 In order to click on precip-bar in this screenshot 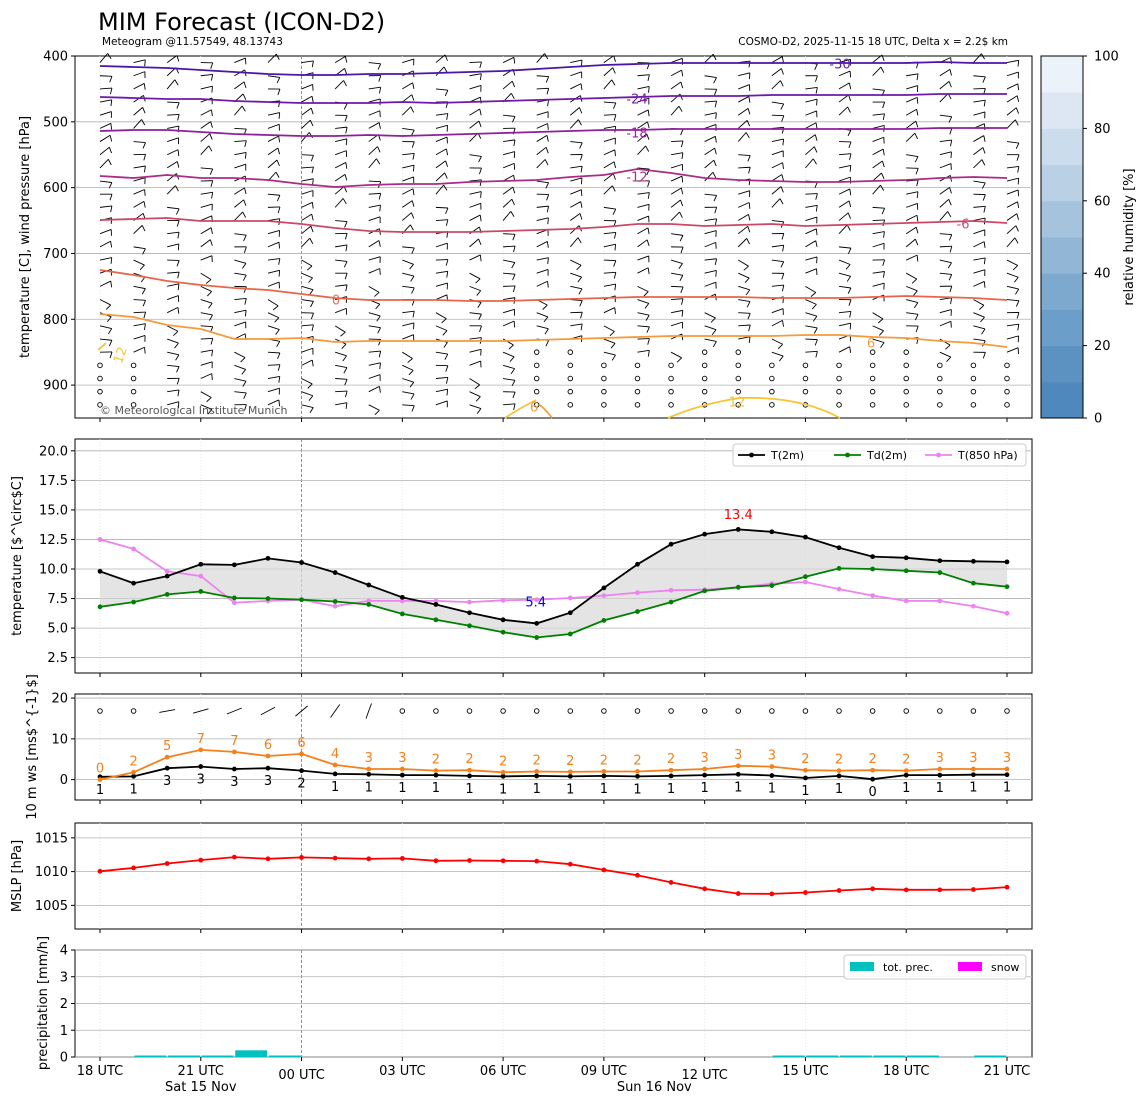, I will do `click(217, 1056)`.